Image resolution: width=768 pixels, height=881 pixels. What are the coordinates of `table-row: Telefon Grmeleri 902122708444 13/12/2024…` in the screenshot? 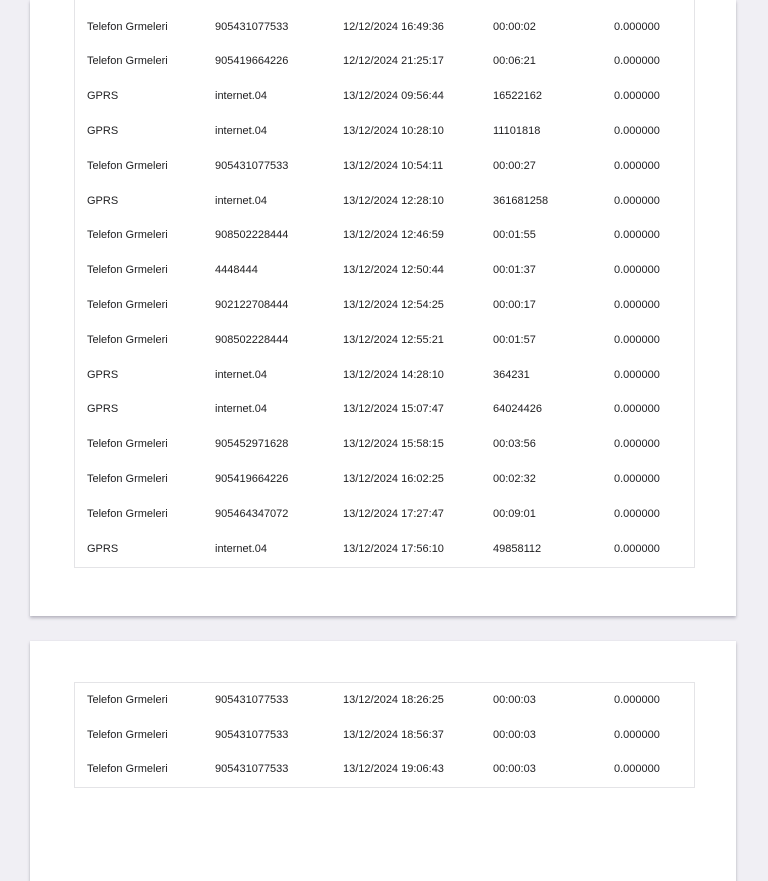 It's located at (384, 305).